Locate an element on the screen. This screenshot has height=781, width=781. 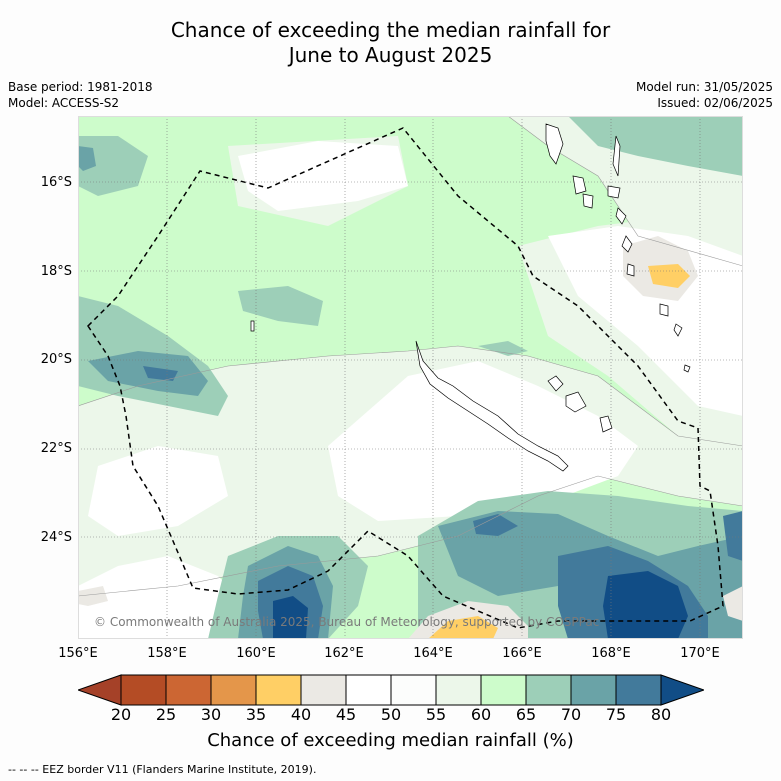
lon-label-156e: 156°E is located at coordinates (78, 653).